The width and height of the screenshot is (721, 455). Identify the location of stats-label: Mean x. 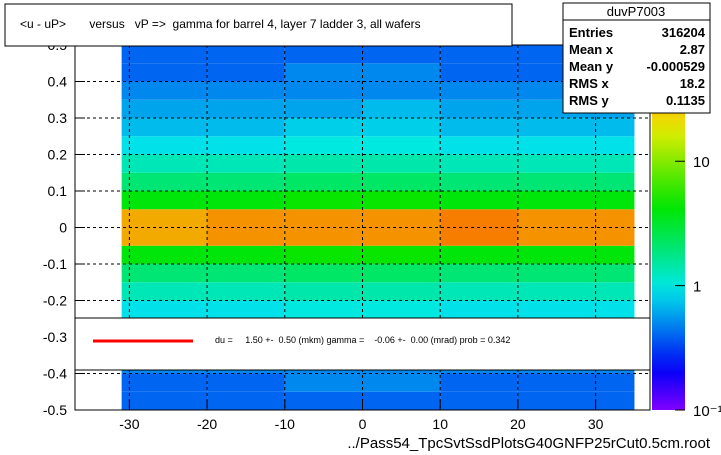
(591, 49).